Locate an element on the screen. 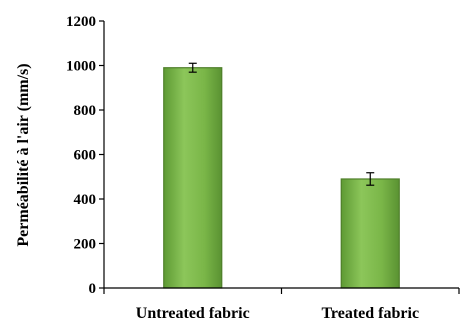  y-tick-label: 1200 is located at coordinates (81, 22).